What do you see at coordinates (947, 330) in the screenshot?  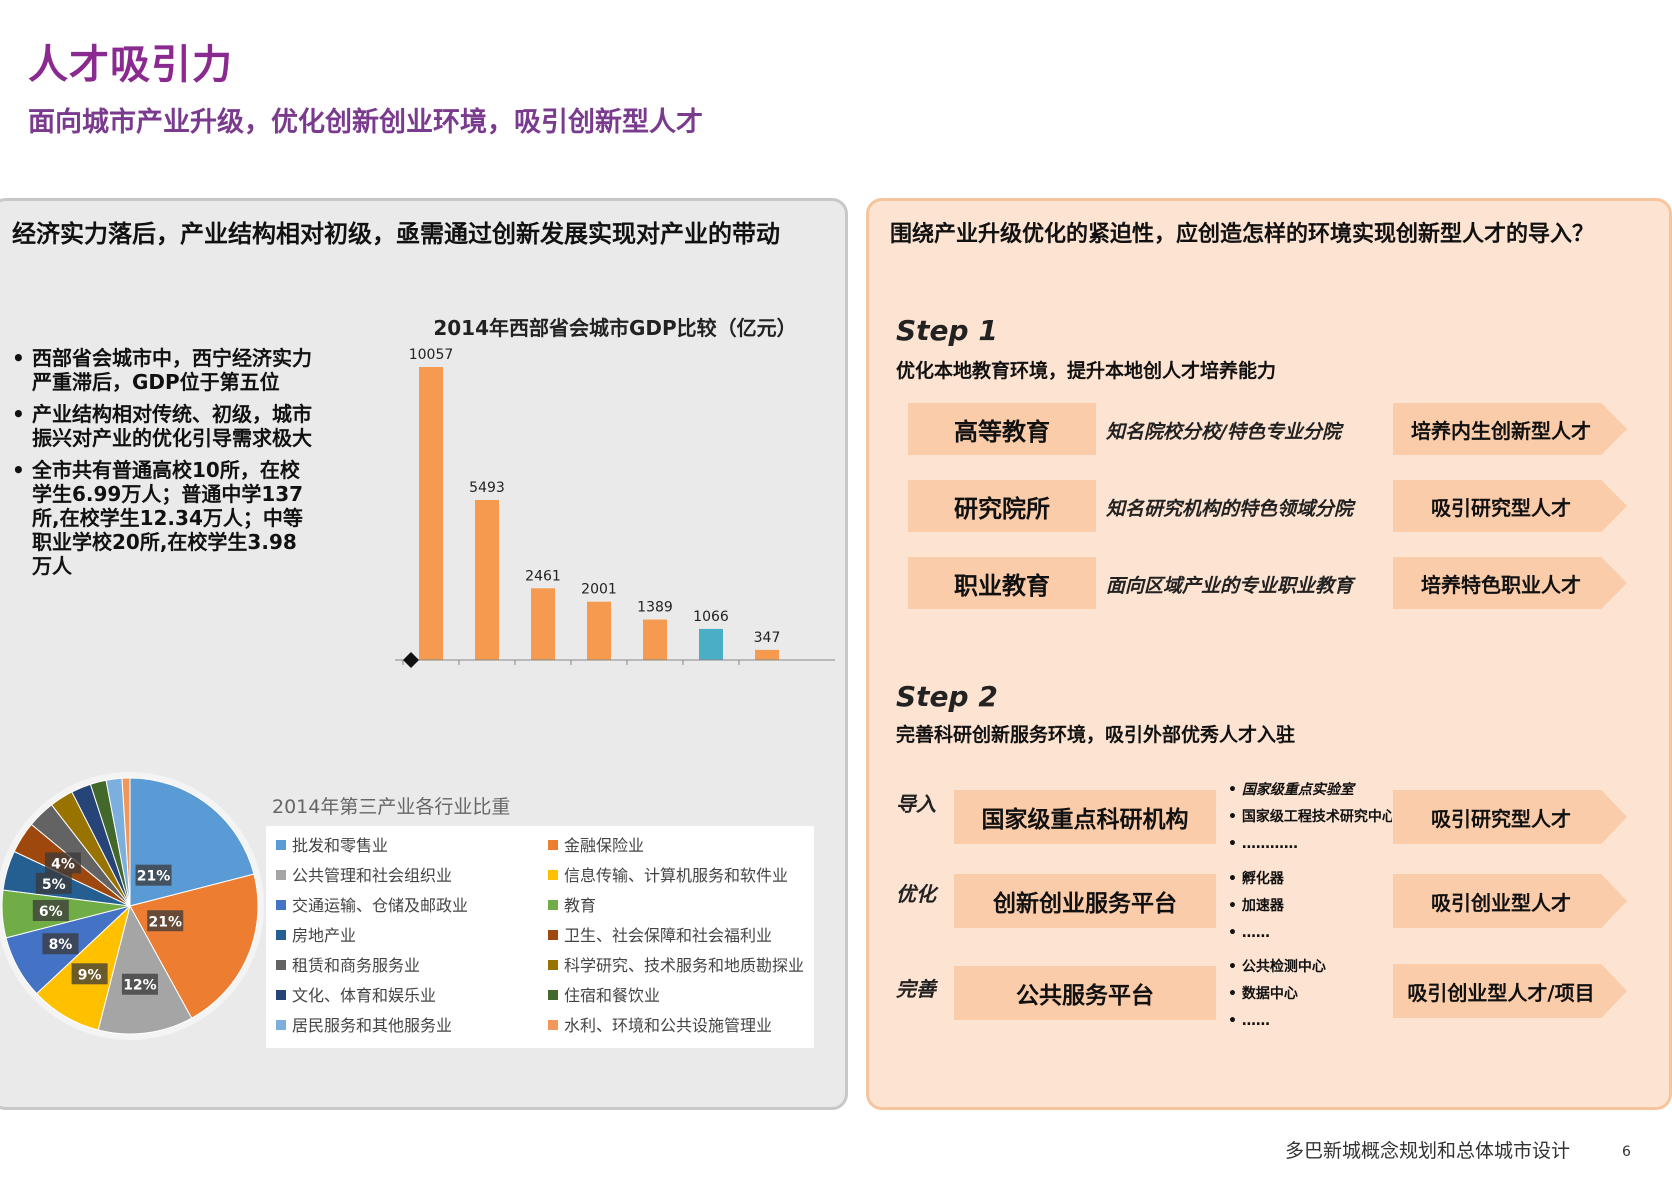 I see `step1-title: Step 1` at bounding box center [947, 330].